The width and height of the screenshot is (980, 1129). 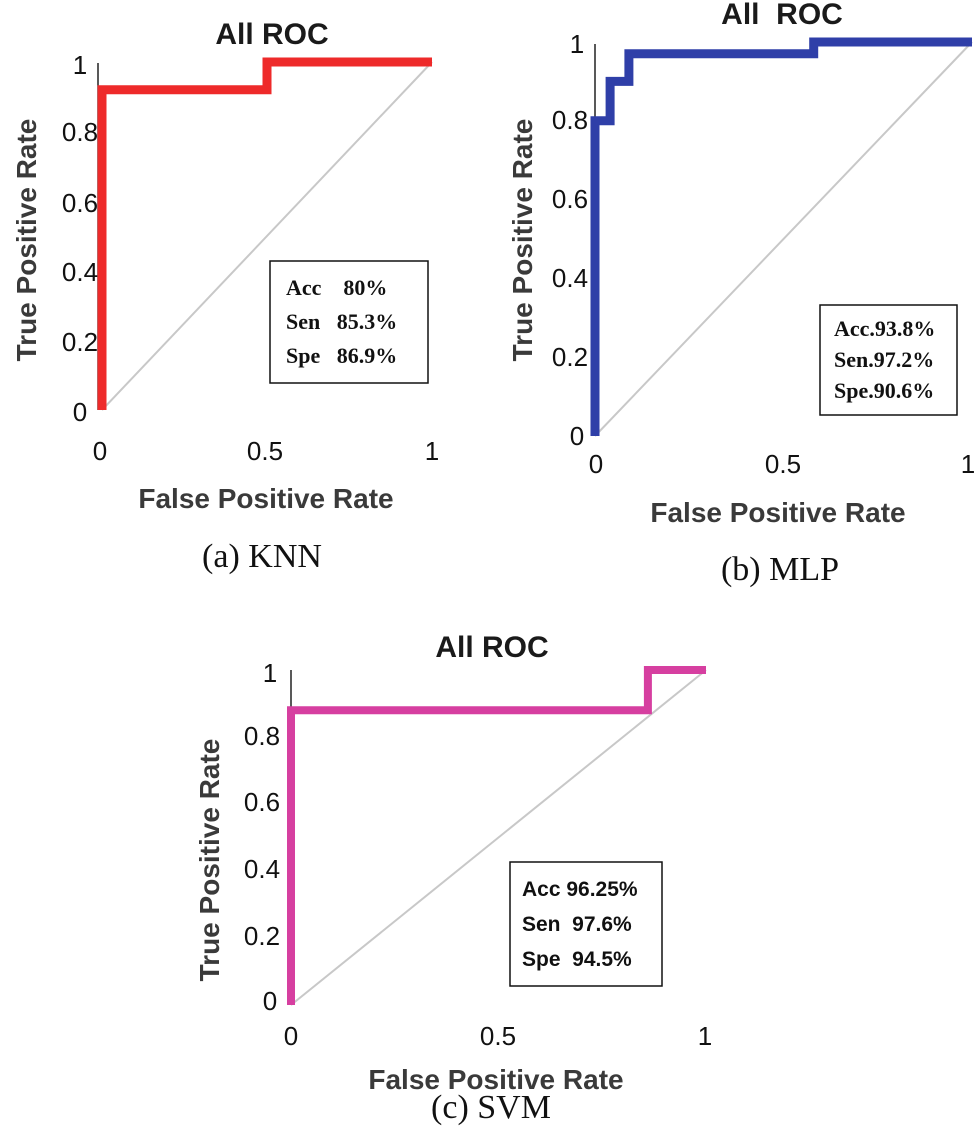 I want to click on panel-b-roc-curve, so click(x=781, y=236).